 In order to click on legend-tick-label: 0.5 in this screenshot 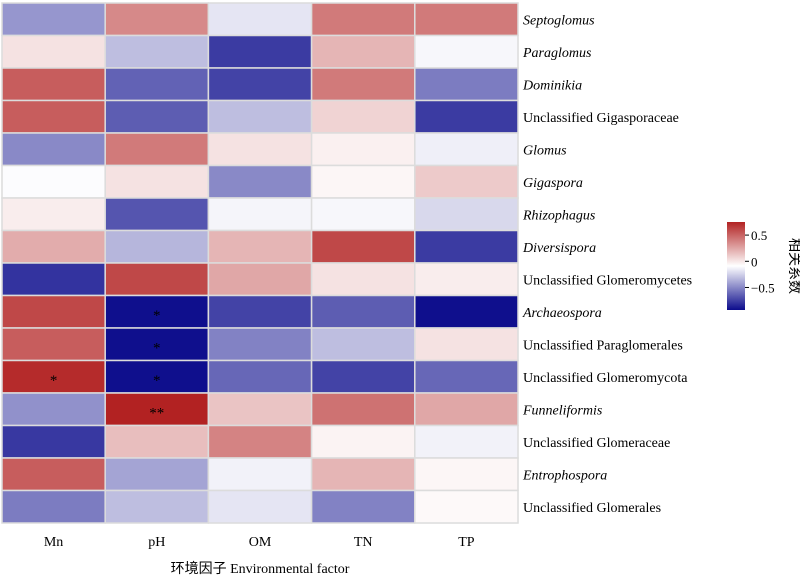, I will do `click(759, 235)`.